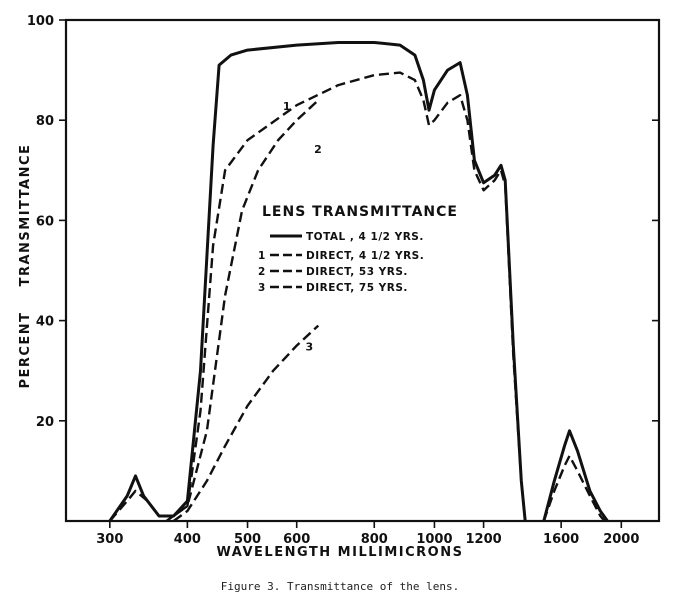 The image size is (690, 603). Describe the element at coordinates (561, 539) in the screenshot. I see `x-tick-label-1600: 1600` at that location.